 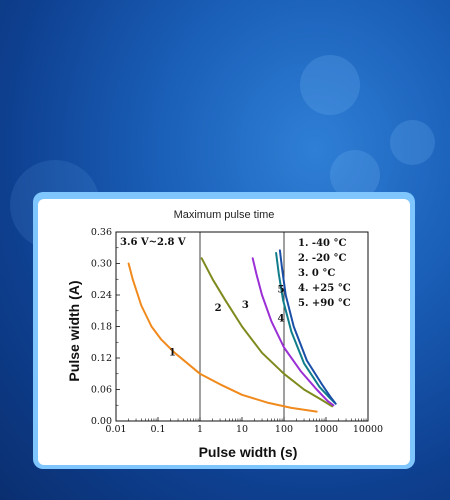 I want to click on x-tick-label: 10000, so click(x=368, y=429).